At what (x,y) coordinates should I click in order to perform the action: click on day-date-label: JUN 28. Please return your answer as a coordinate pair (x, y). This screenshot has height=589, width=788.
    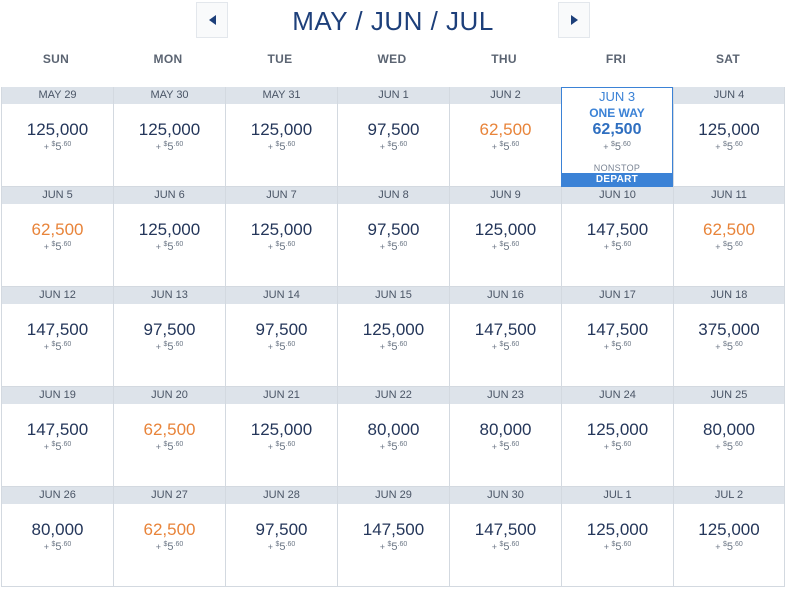
    Looking at the image, I should click on (281, 495).